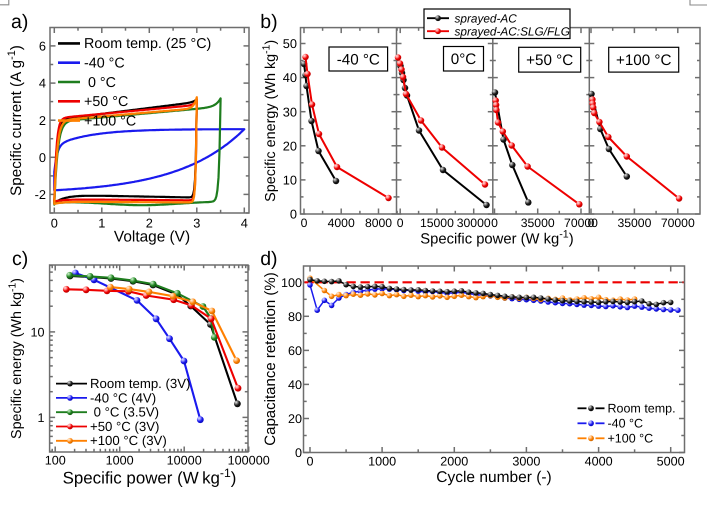 This screenshot has width=707, height=507. Describe the element at coordinates (124, 426) in the screenshot. I see `svg-text: +50 °C (3V)` at that location.